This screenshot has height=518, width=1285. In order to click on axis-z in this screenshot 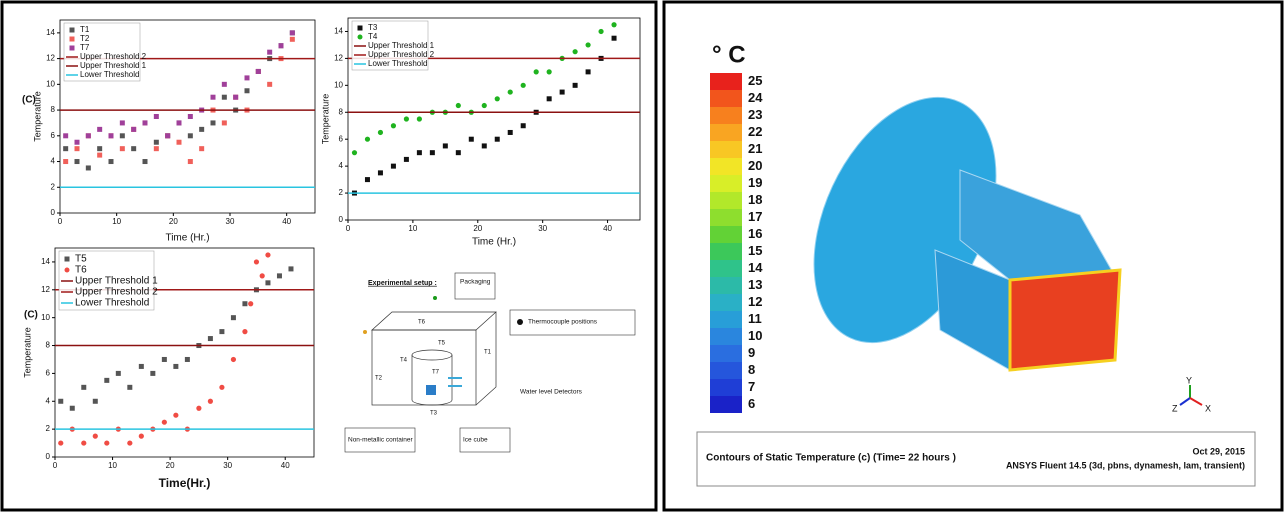, I will do `click(1185, 401)`.